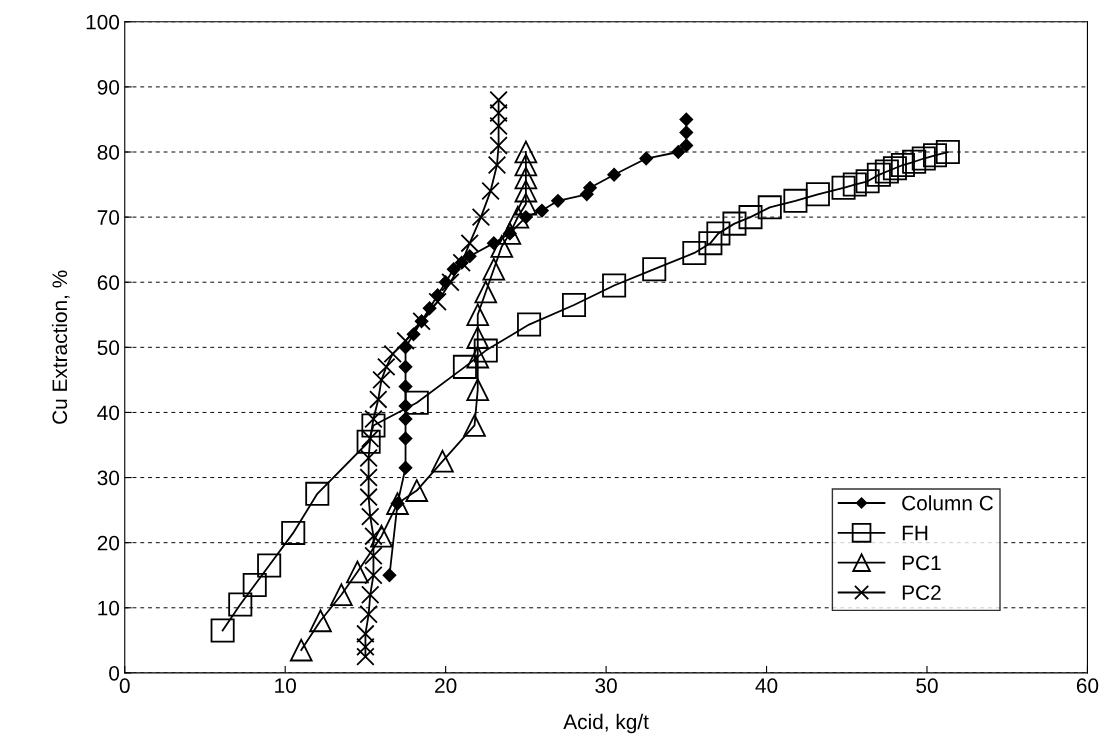  I want to click on y-tick-label: 40, so click(108, 413).